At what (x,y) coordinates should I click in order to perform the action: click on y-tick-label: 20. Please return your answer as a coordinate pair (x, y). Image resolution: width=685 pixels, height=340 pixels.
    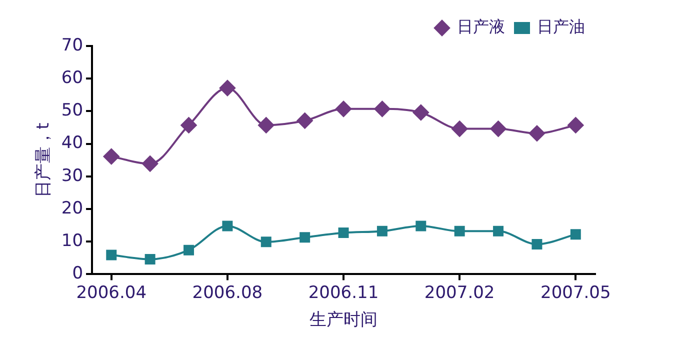
    Looking at the image, I should click on (72, 208).